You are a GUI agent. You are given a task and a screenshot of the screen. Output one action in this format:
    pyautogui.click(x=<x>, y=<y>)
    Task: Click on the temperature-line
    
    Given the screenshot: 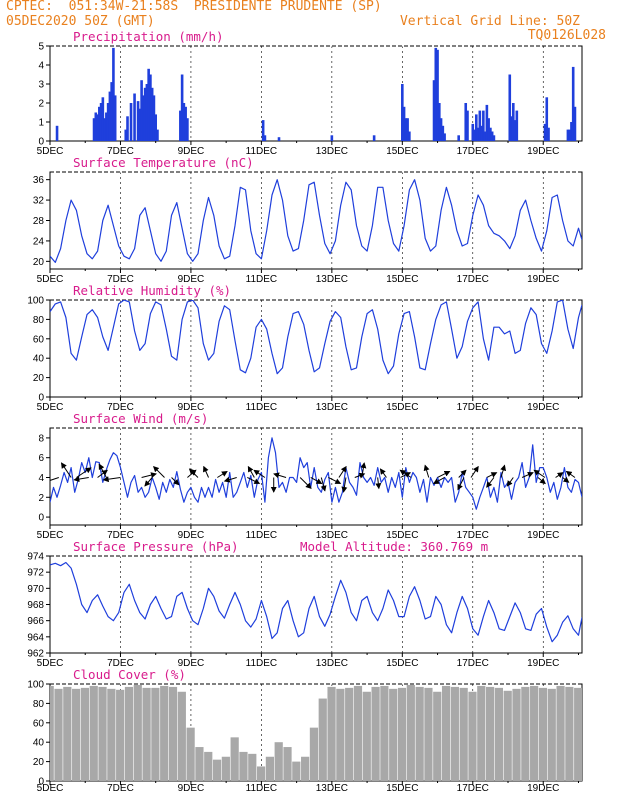 What is the action you would take?
    pyautogui.click(x=316, y=221)
    